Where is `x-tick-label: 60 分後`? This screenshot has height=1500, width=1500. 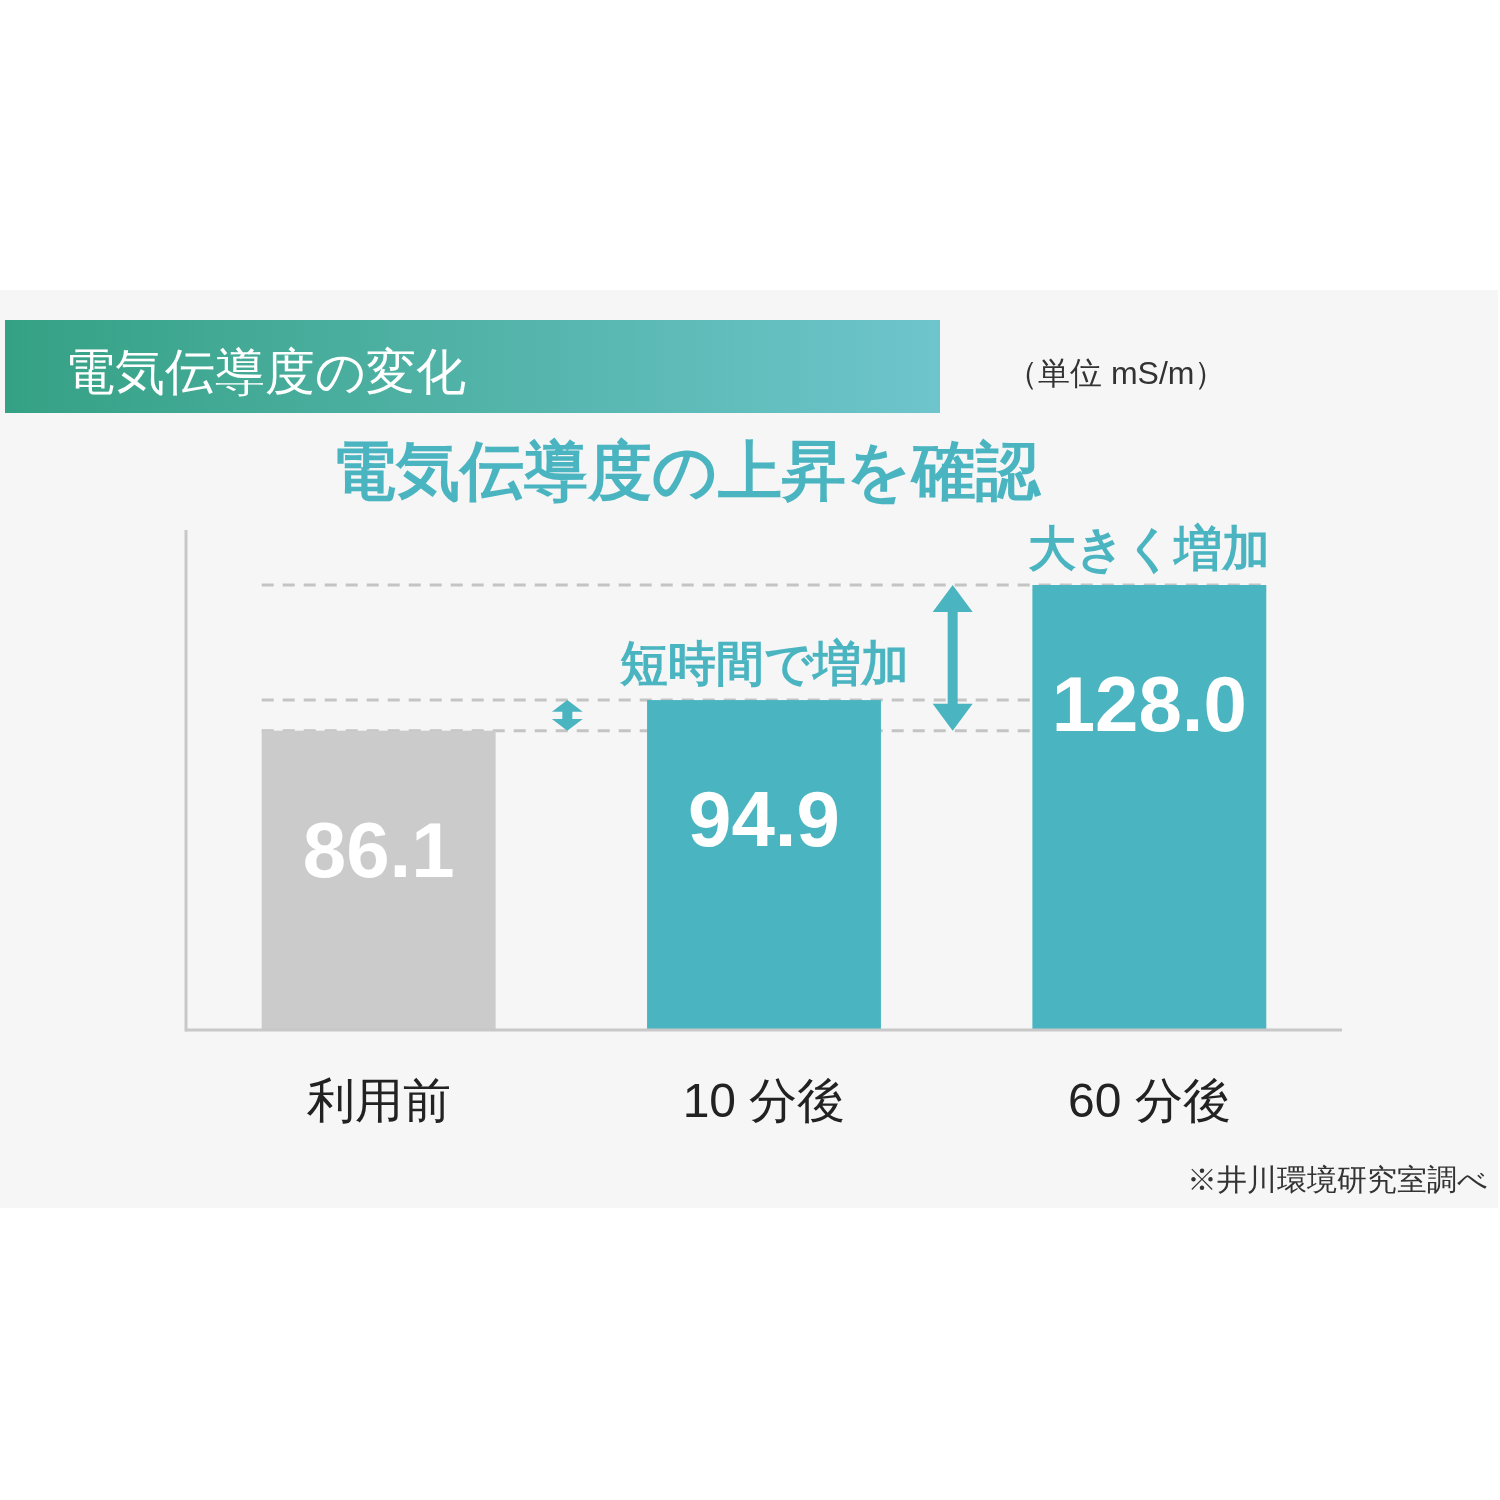 x-tick-label: 60 分後 is located at coordinates (1149, 1100).